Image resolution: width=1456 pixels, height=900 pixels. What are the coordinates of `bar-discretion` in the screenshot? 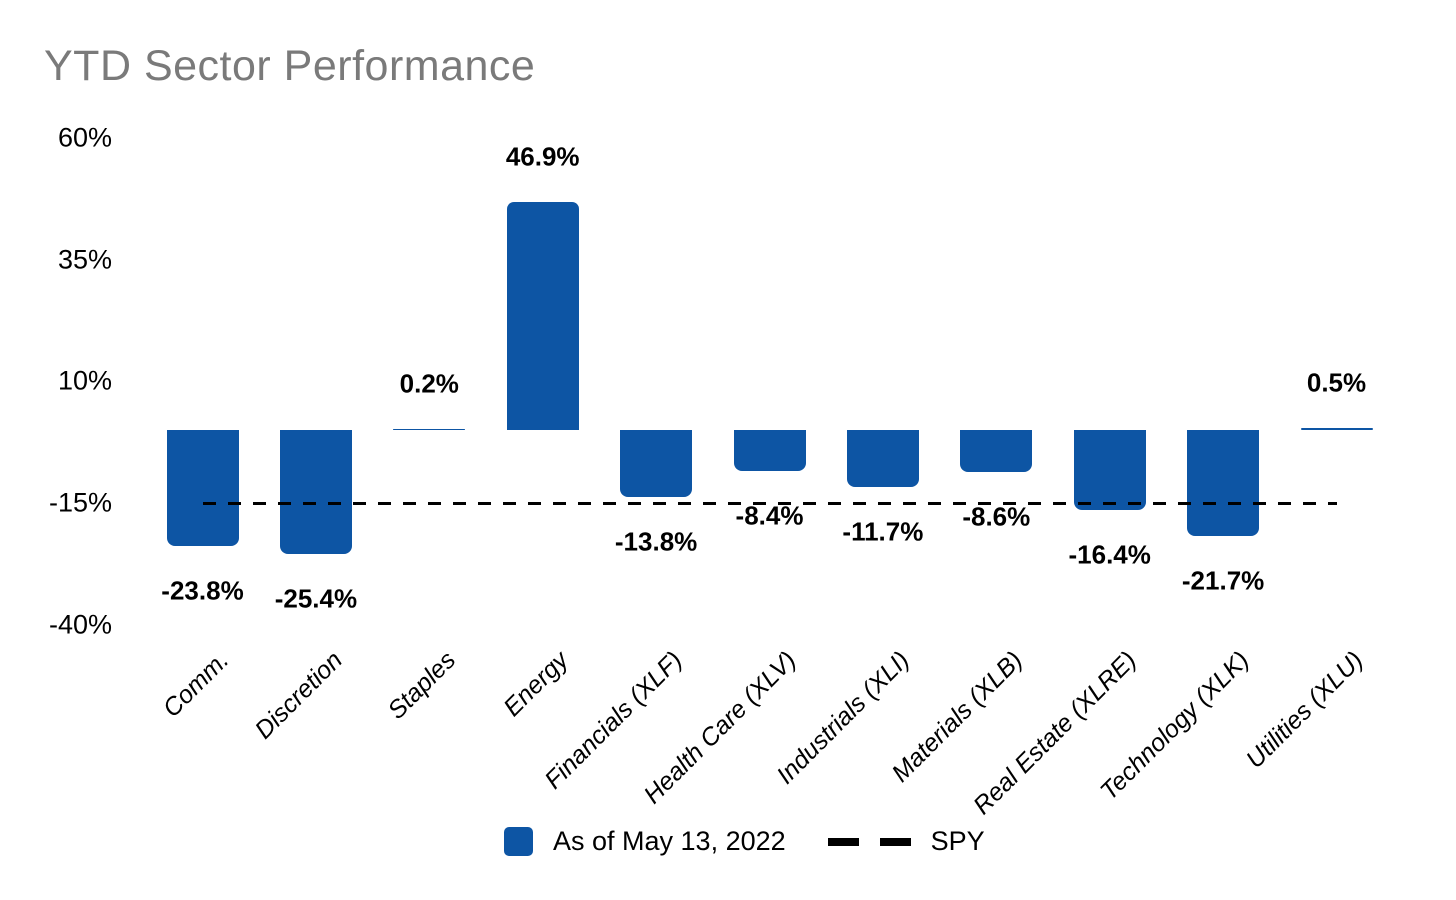 It's located at (315, 492).